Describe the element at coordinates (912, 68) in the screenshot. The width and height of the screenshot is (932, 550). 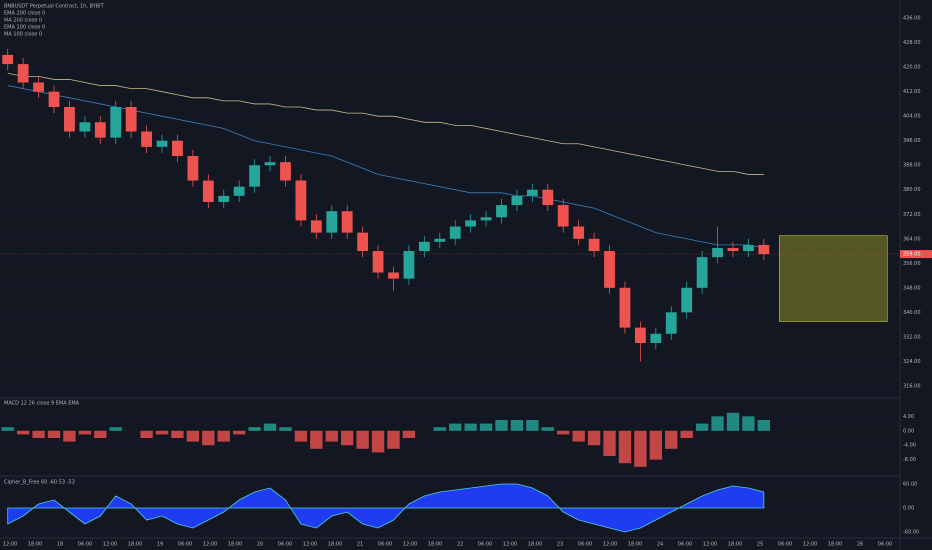
I see `y-tick-label: 420.00` at that location.